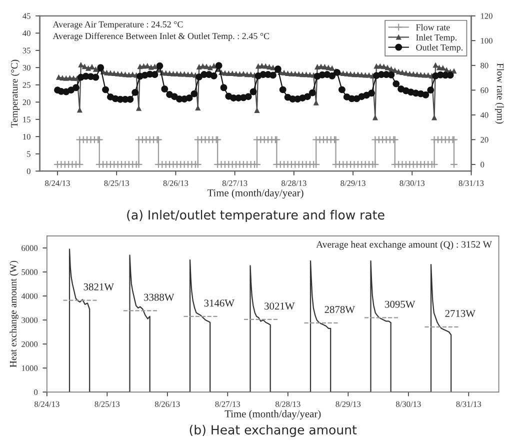 The width and height of the screenshot is (510, 441). What do you see at coordinates (26, 16) in the screenshot?
I see `y-tick-label: 45` at bounding box center [26, 16].